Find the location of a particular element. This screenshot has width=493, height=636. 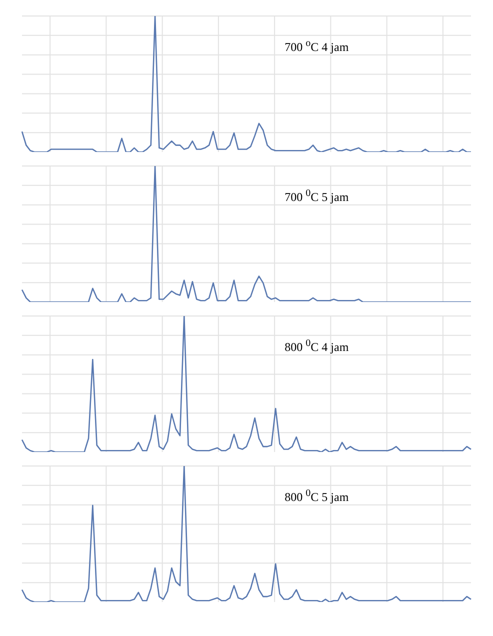

text: 800 $^{0}$C 5 jam is located at coordinates (316, 496).